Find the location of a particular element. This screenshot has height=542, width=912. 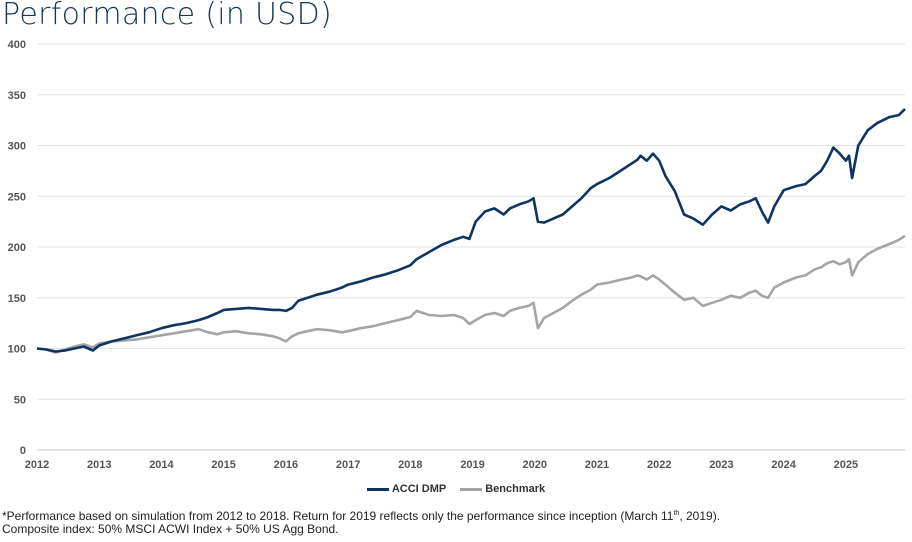

legend-label-acci-dmp: ACCI DMP is located at coordinates (419, 489).